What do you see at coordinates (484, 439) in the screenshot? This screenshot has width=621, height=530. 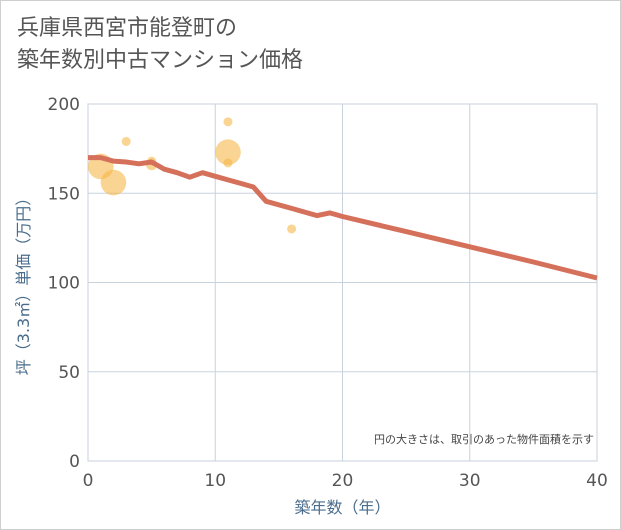 I see `legend-note: 円の大きさは、取引のあった物件面積を示す` at bounding box center [484, 439].